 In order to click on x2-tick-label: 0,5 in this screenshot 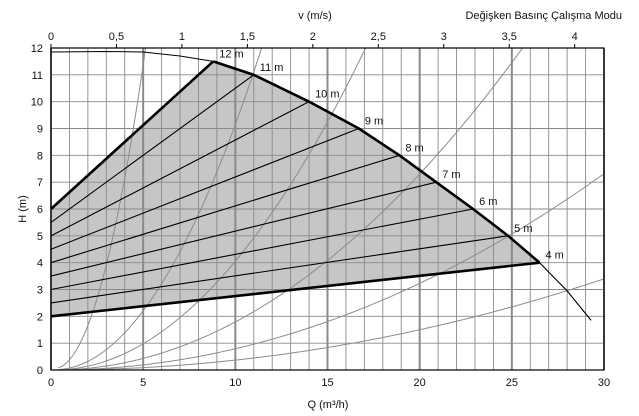, I will do `click(116, 37)`.